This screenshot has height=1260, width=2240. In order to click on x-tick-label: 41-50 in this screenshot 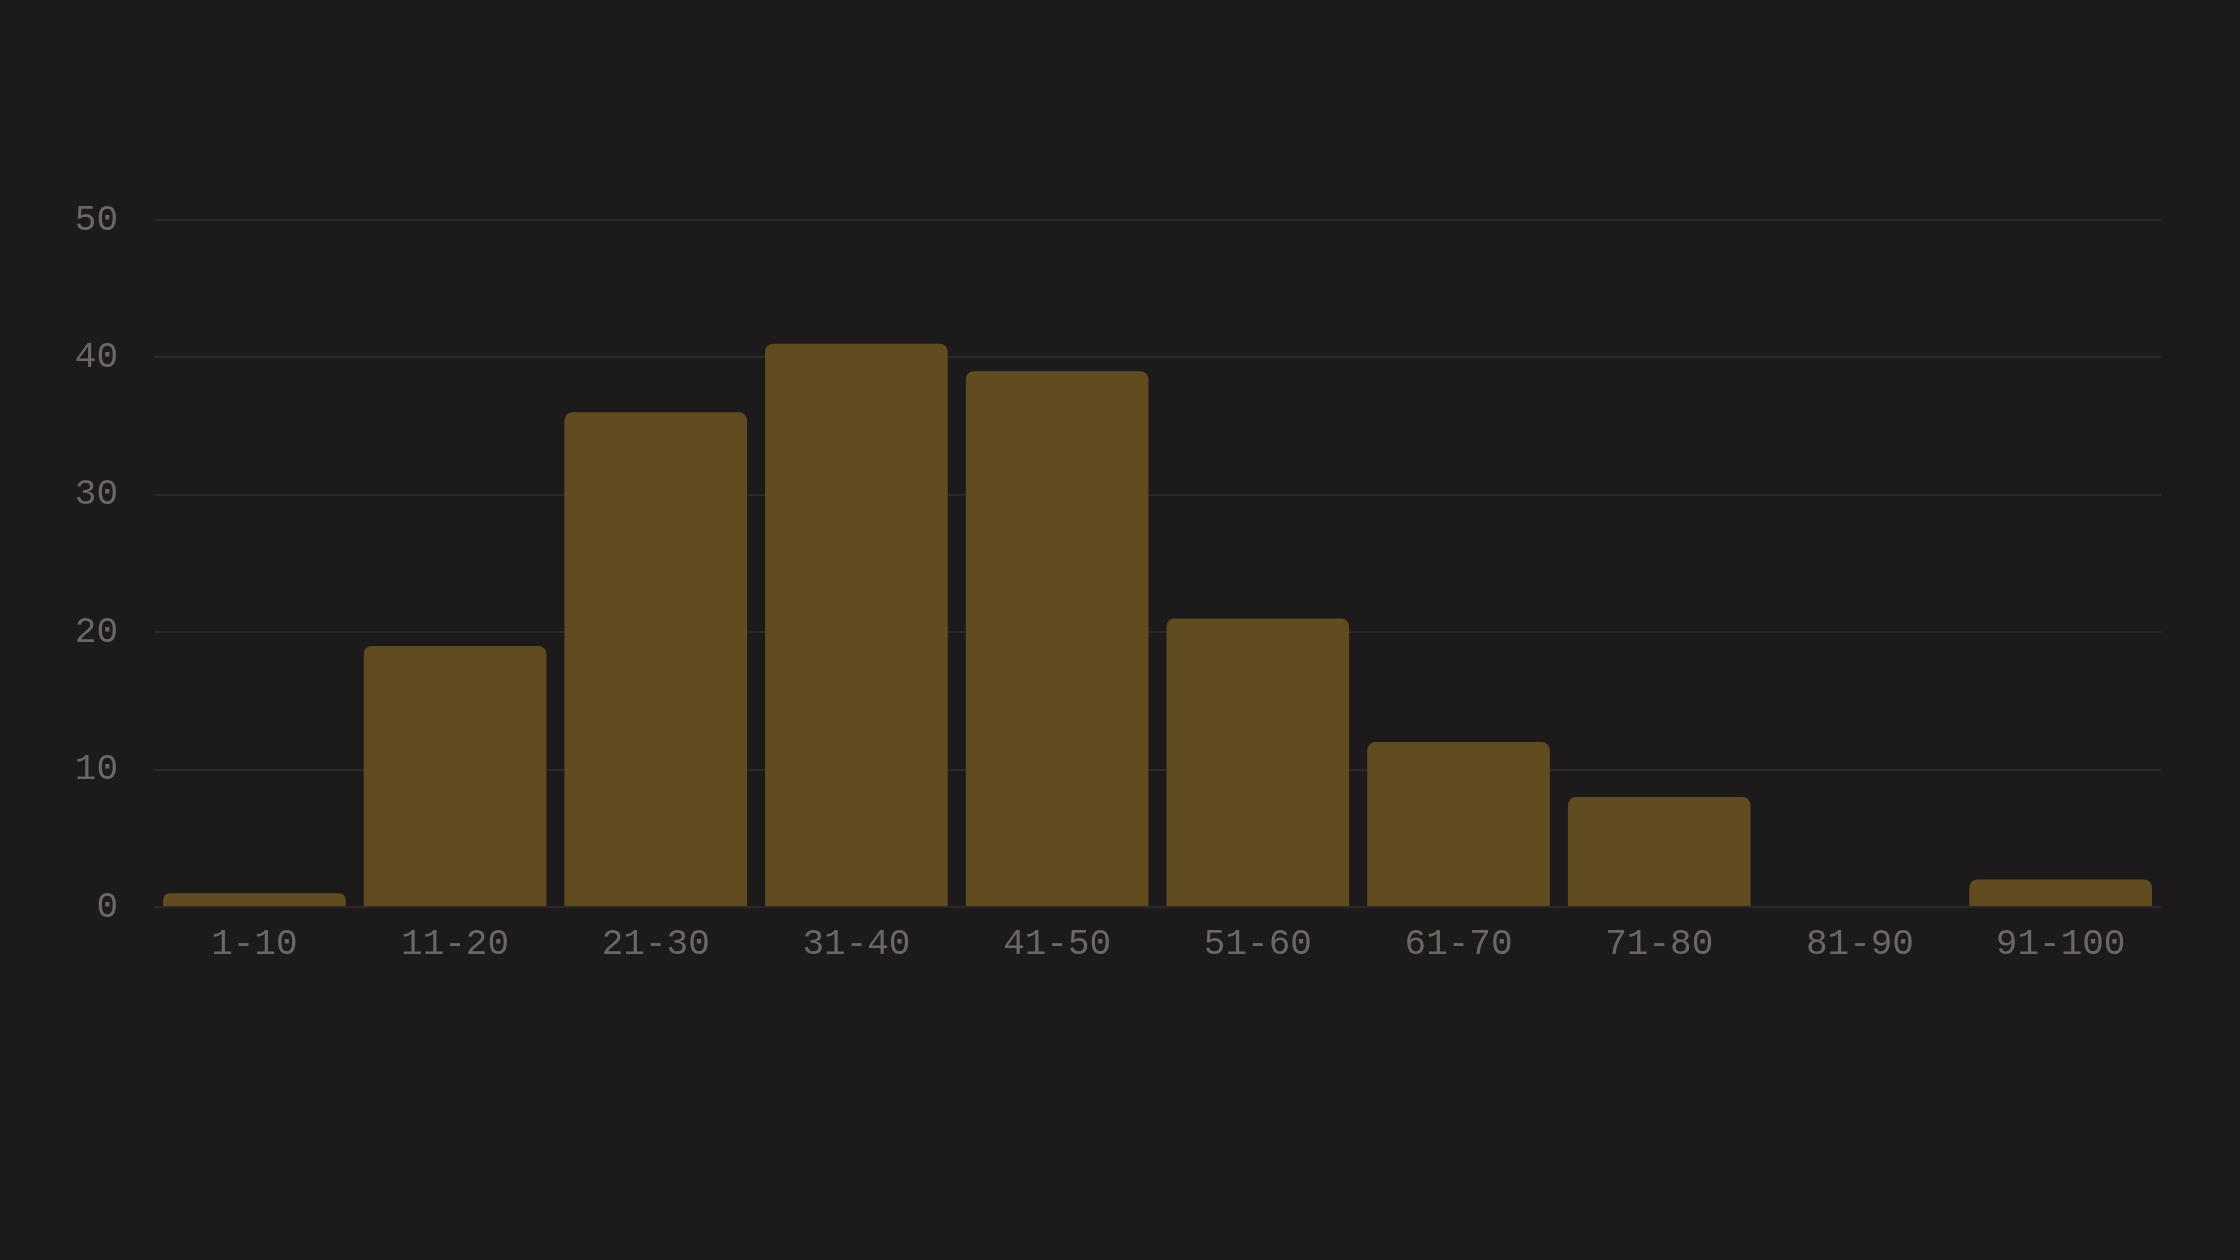, I will do `click(1057, 945)`.